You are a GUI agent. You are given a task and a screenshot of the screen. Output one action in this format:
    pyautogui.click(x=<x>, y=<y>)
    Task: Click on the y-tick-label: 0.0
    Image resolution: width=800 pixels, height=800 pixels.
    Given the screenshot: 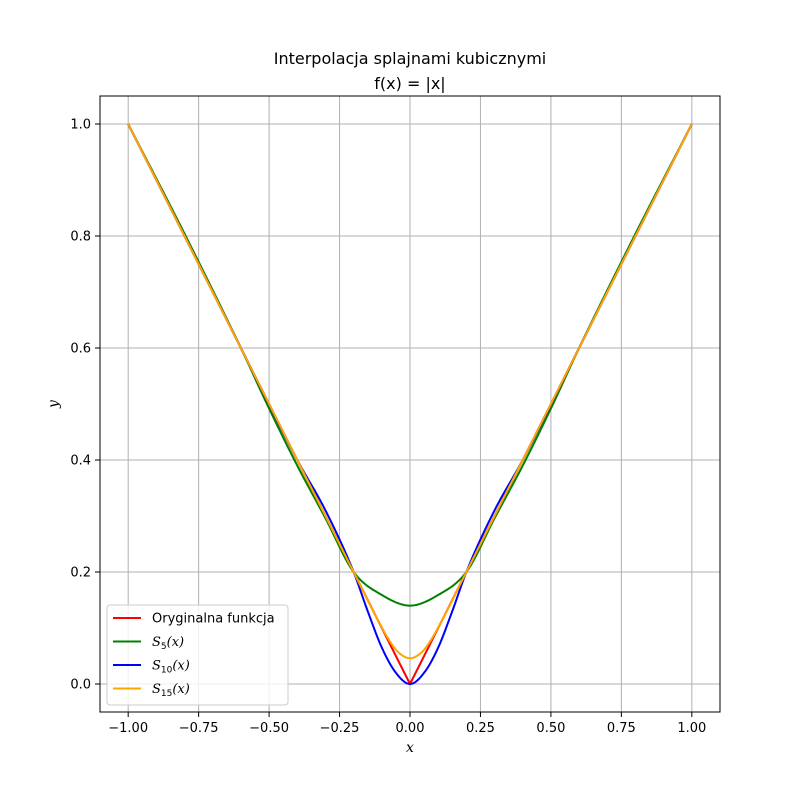 What is the action you would take?
    pyautogui.click(x=80, y=685)
    